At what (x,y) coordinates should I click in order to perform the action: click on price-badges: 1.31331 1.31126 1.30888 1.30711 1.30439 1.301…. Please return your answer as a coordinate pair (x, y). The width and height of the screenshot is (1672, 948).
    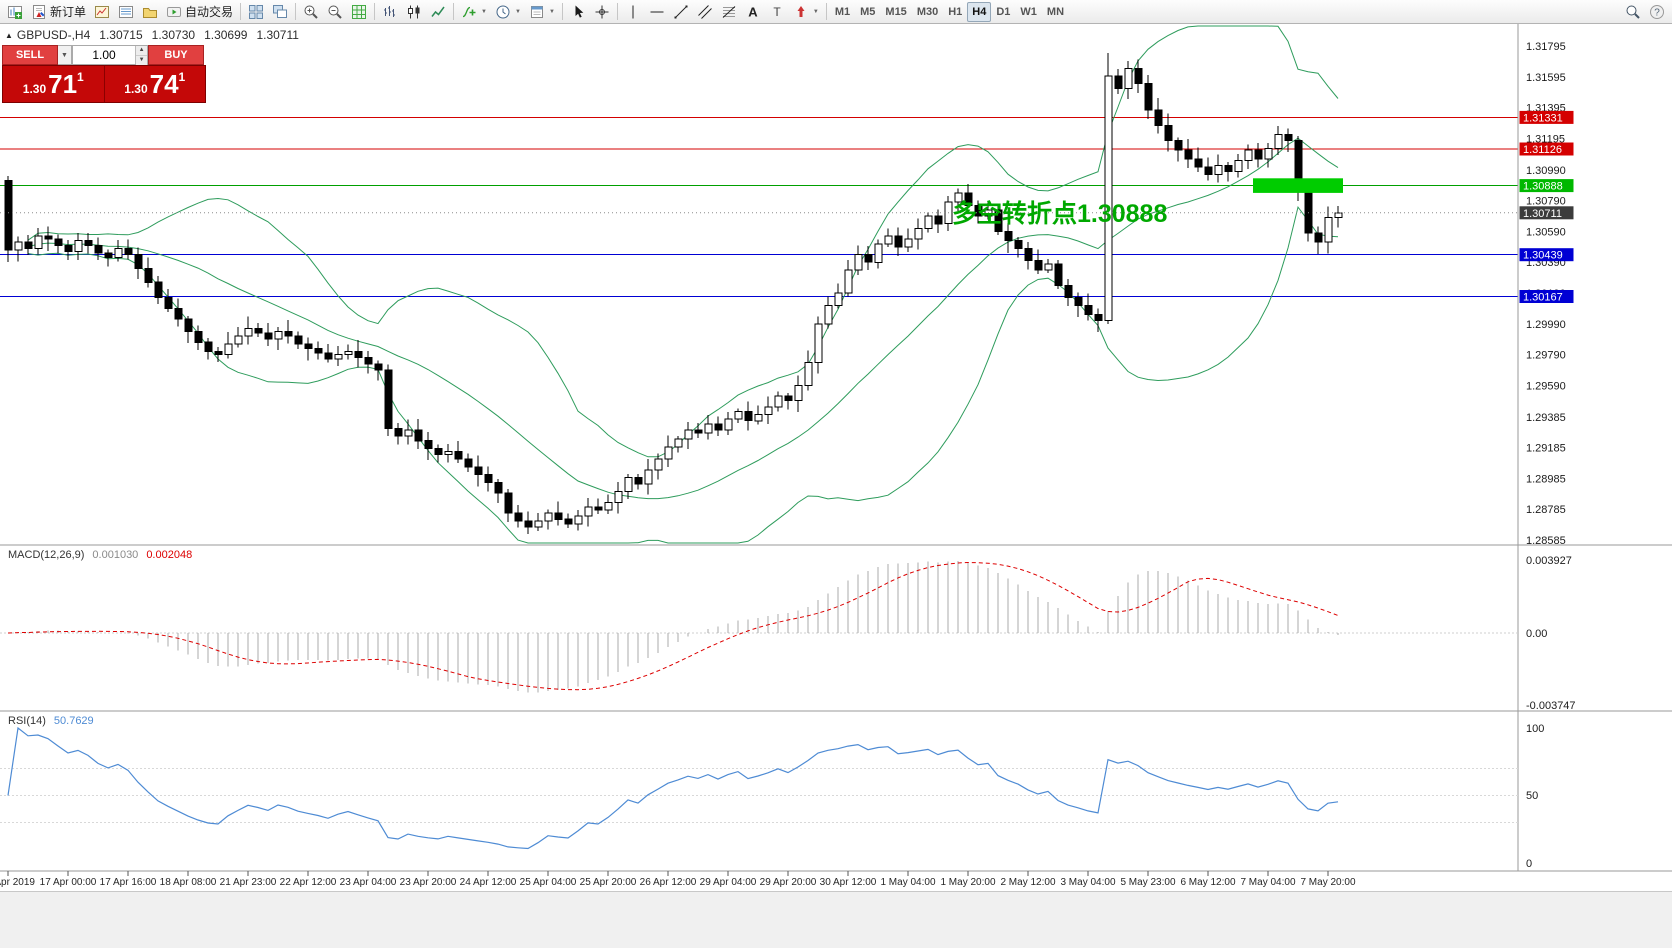
    Looking at the image, I should click on (1546, 207).